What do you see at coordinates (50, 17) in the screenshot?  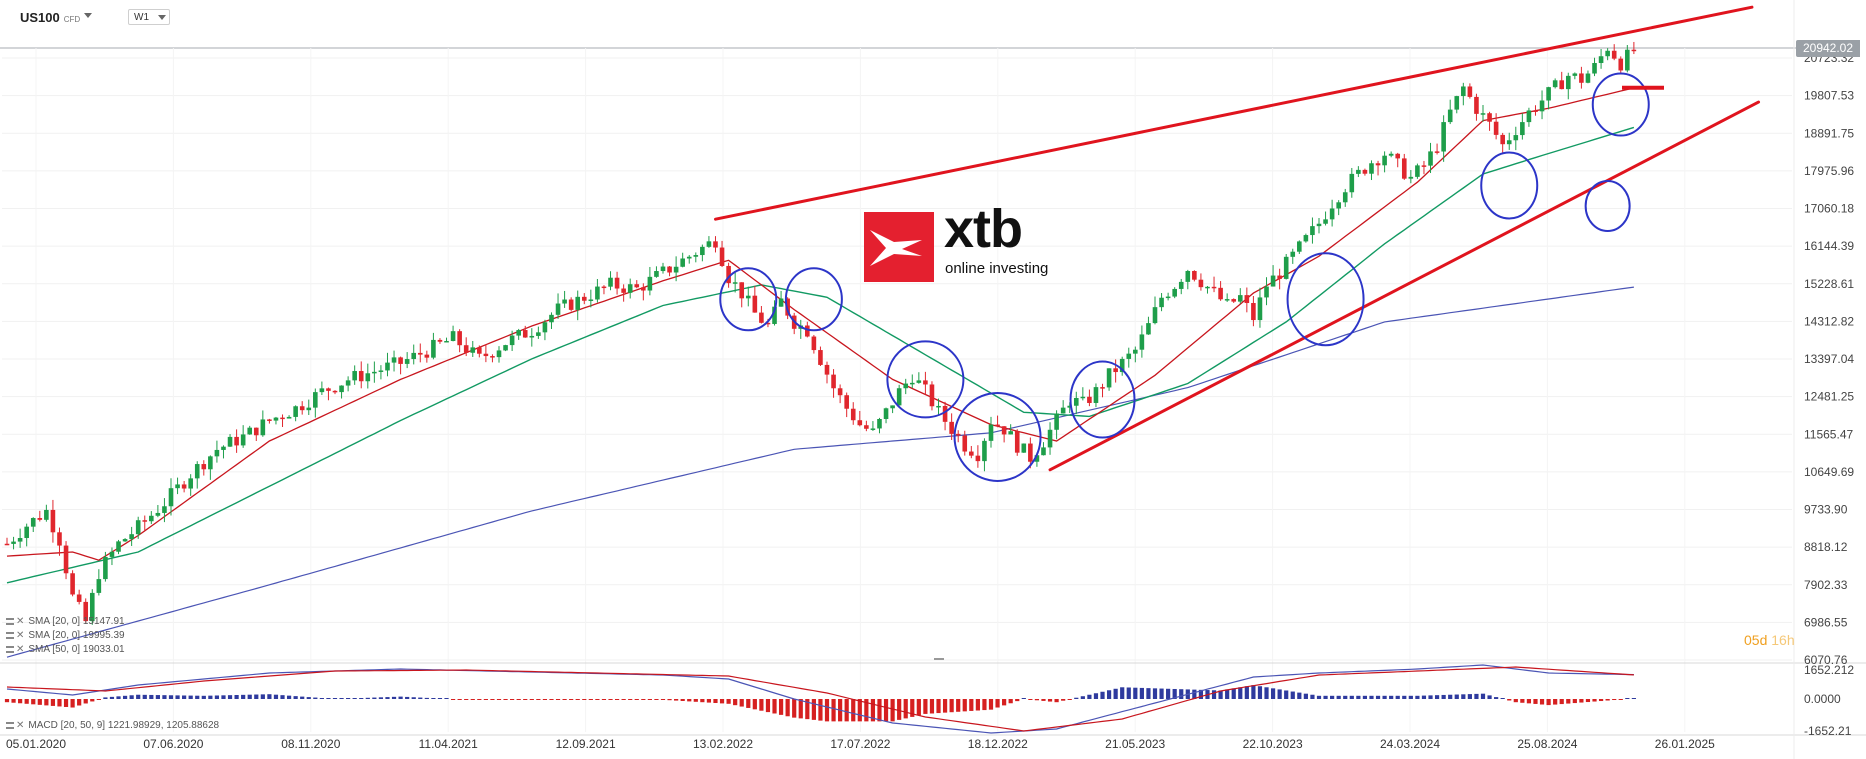 I see `symbol-label: US100 CFD` at bounding box center [50, 17].